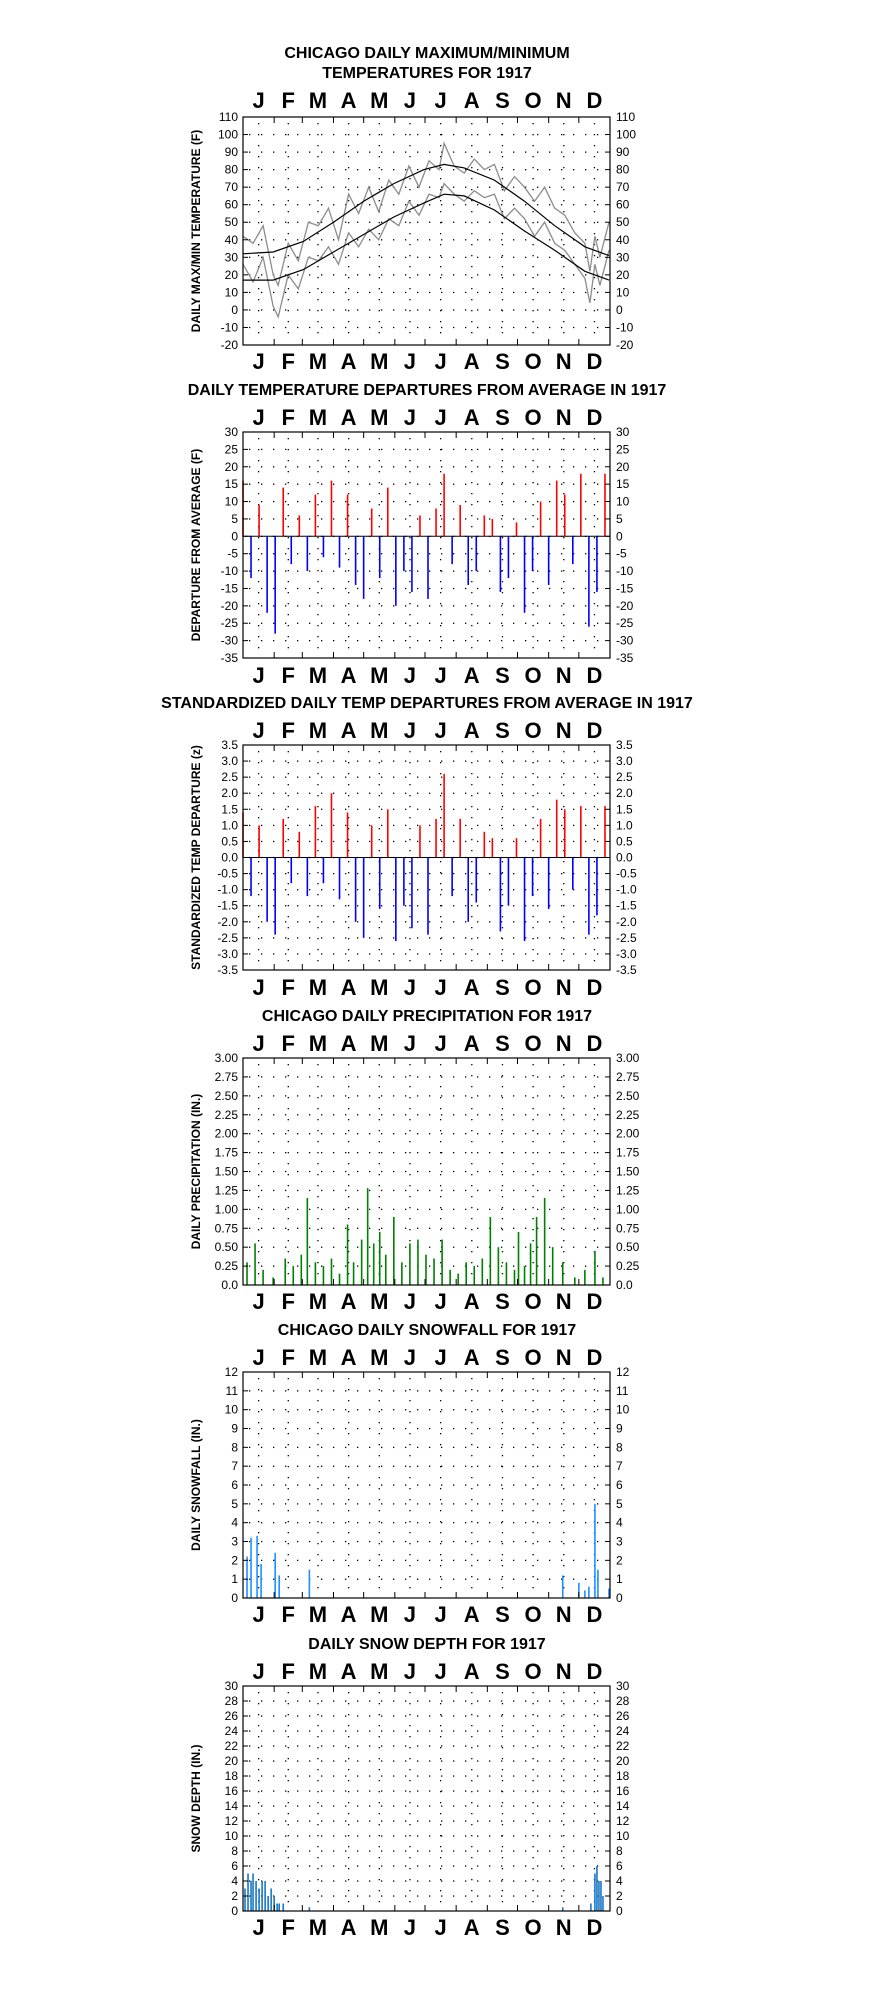  Describe the element at coordinates (564, 417) in the screenshot. I see `month-label-top: N` at that location.